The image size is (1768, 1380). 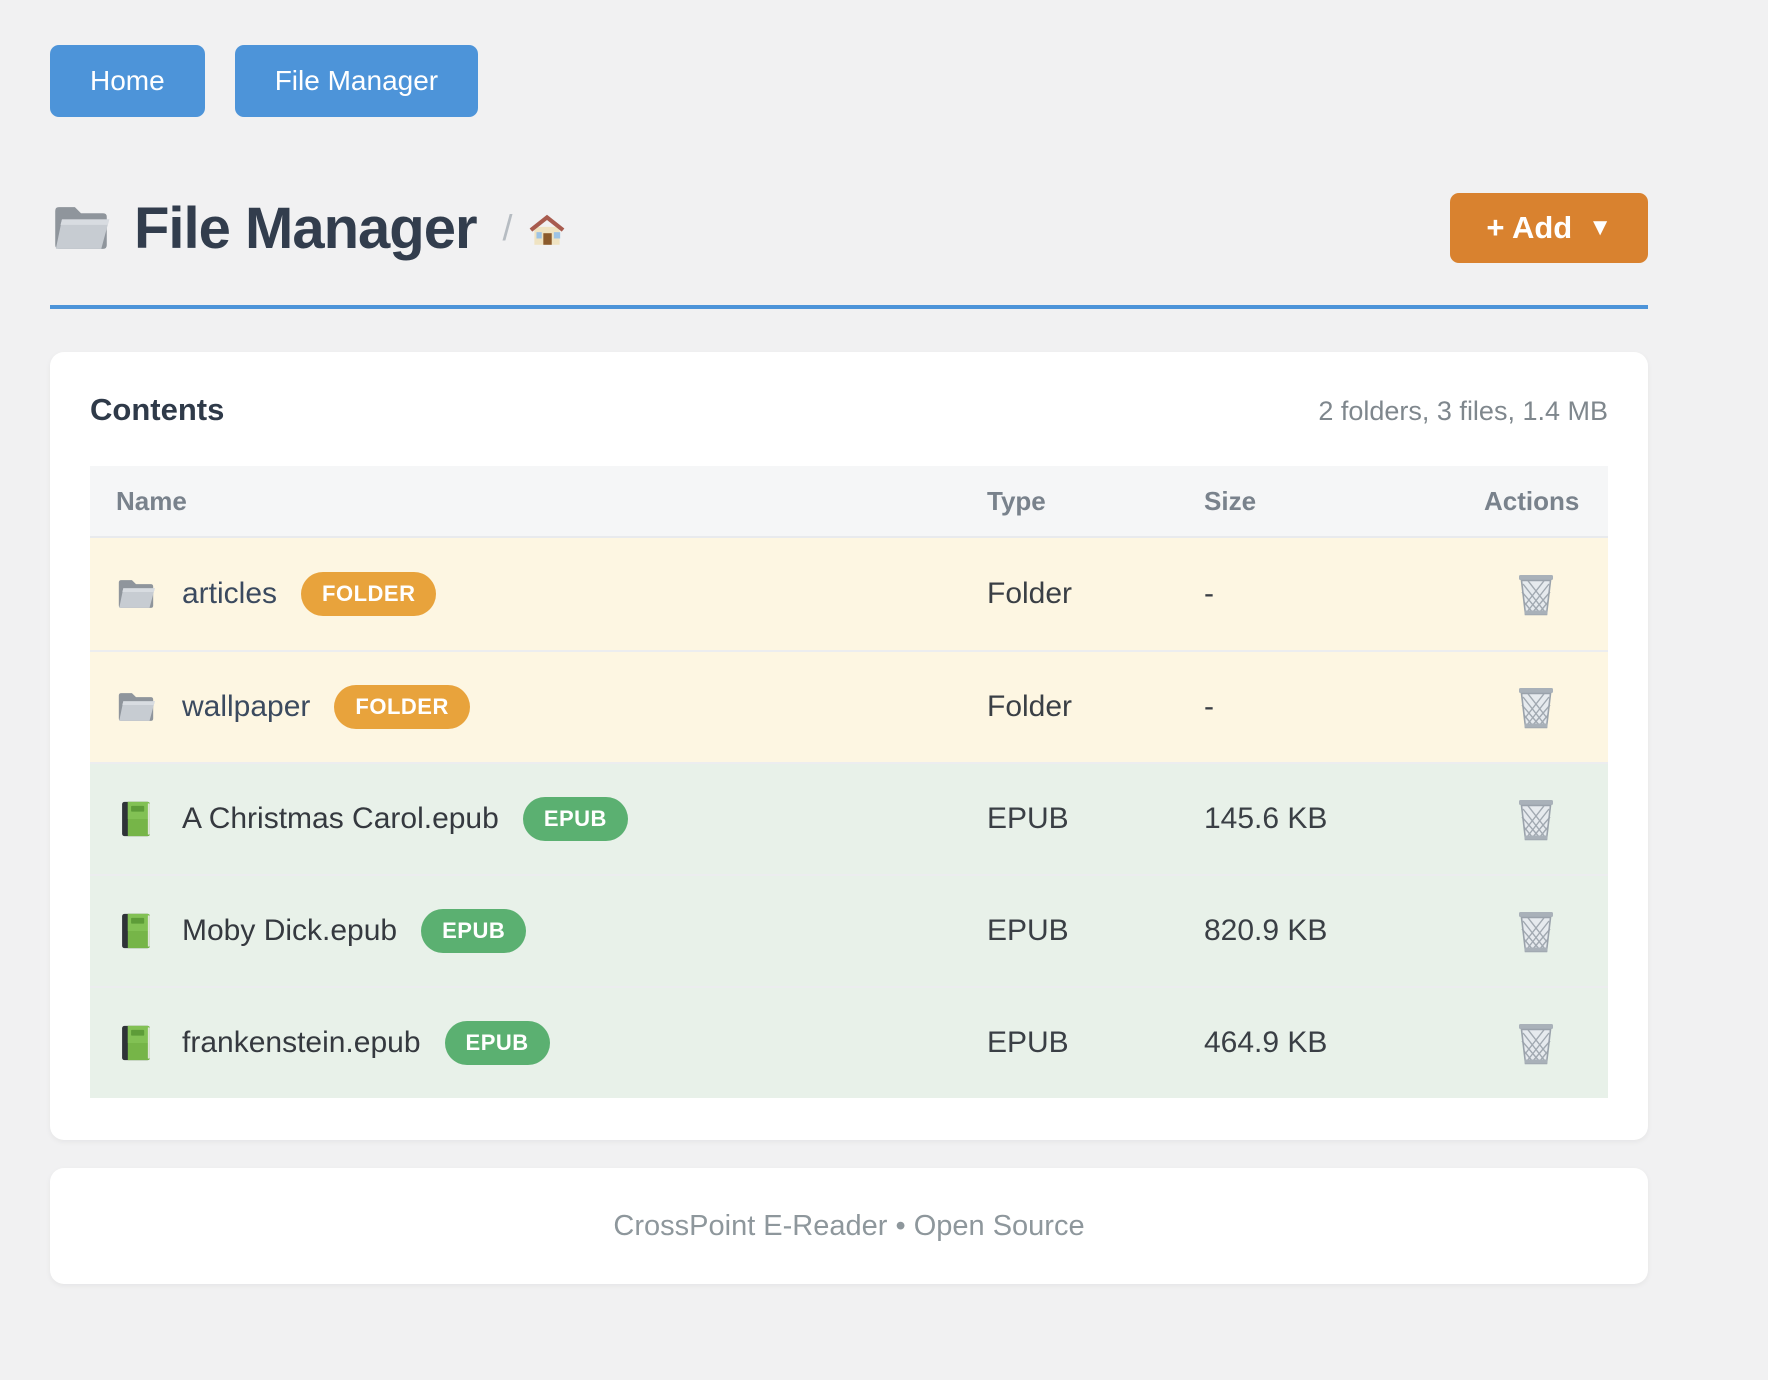 I want to click on entry-name: A Christmas Carol.epub, so click(x=340, y=818).